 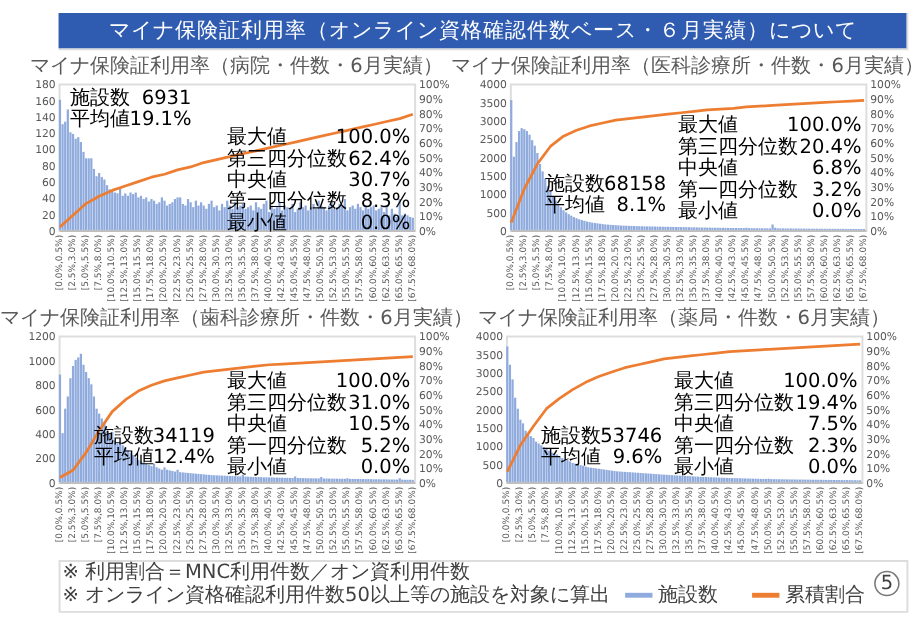 What do you see at coordinates (385, 202) in the screenshot?
I see `annotation: 8.3%` at bounding box center [385, 202].